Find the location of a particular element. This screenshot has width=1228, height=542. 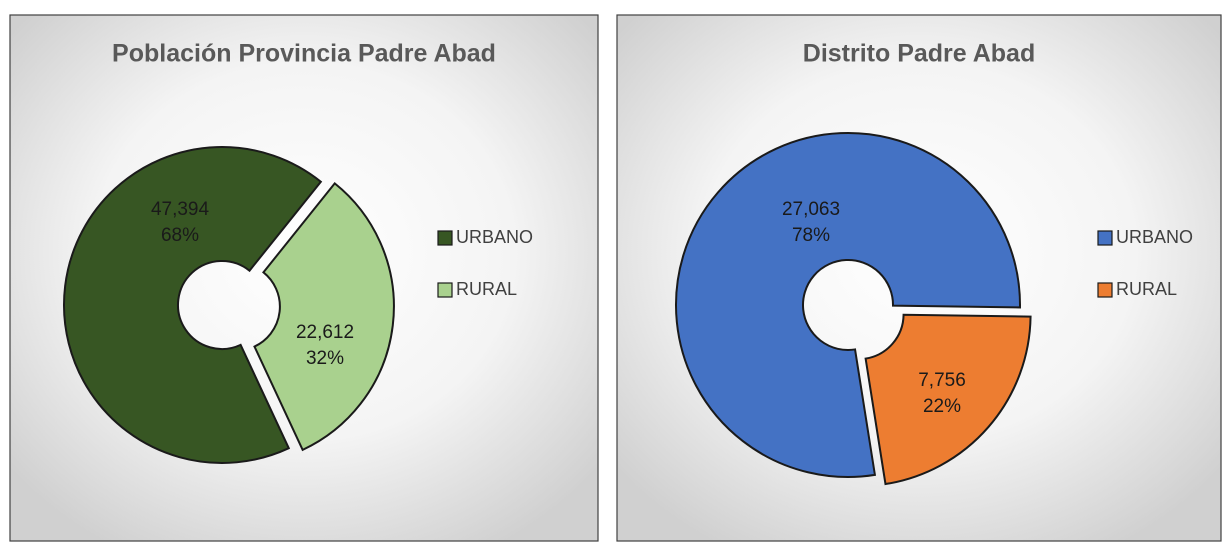

data-label-value: 27,063 is located at coordinates (811, 209).